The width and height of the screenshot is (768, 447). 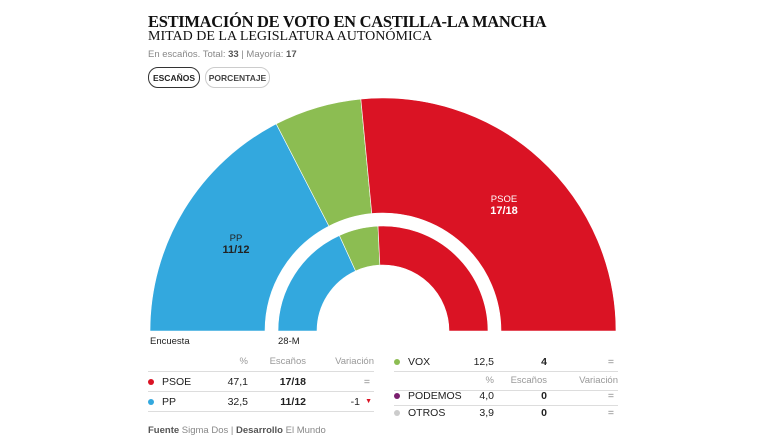 I want to click on segment-28-m-psoe, so click(x=433, y=278).